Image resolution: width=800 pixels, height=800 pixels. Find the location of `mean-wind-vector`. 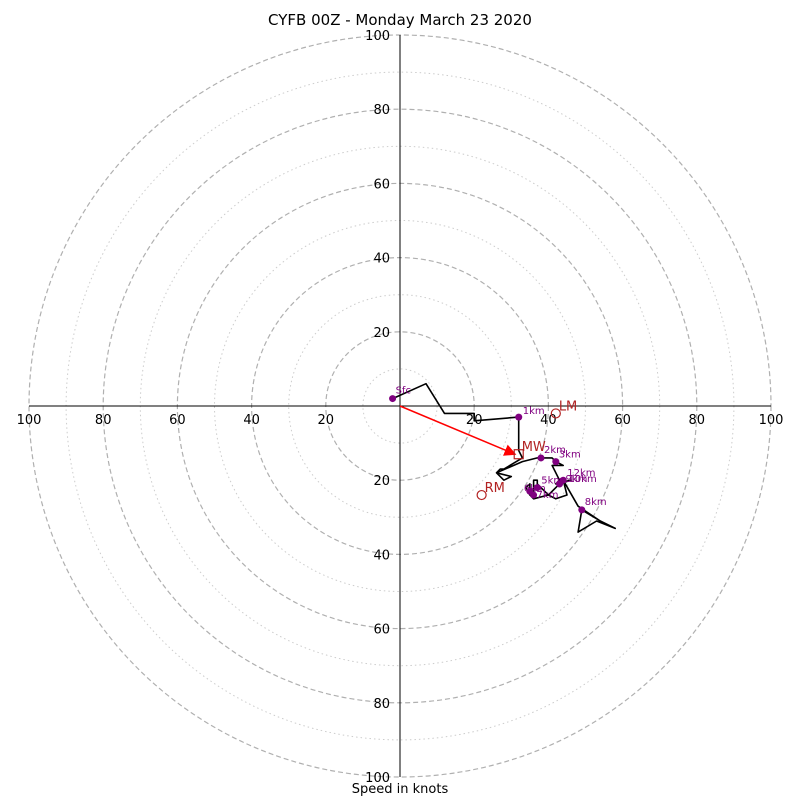

mean-wind-vector is located at coordinates (458, 430).